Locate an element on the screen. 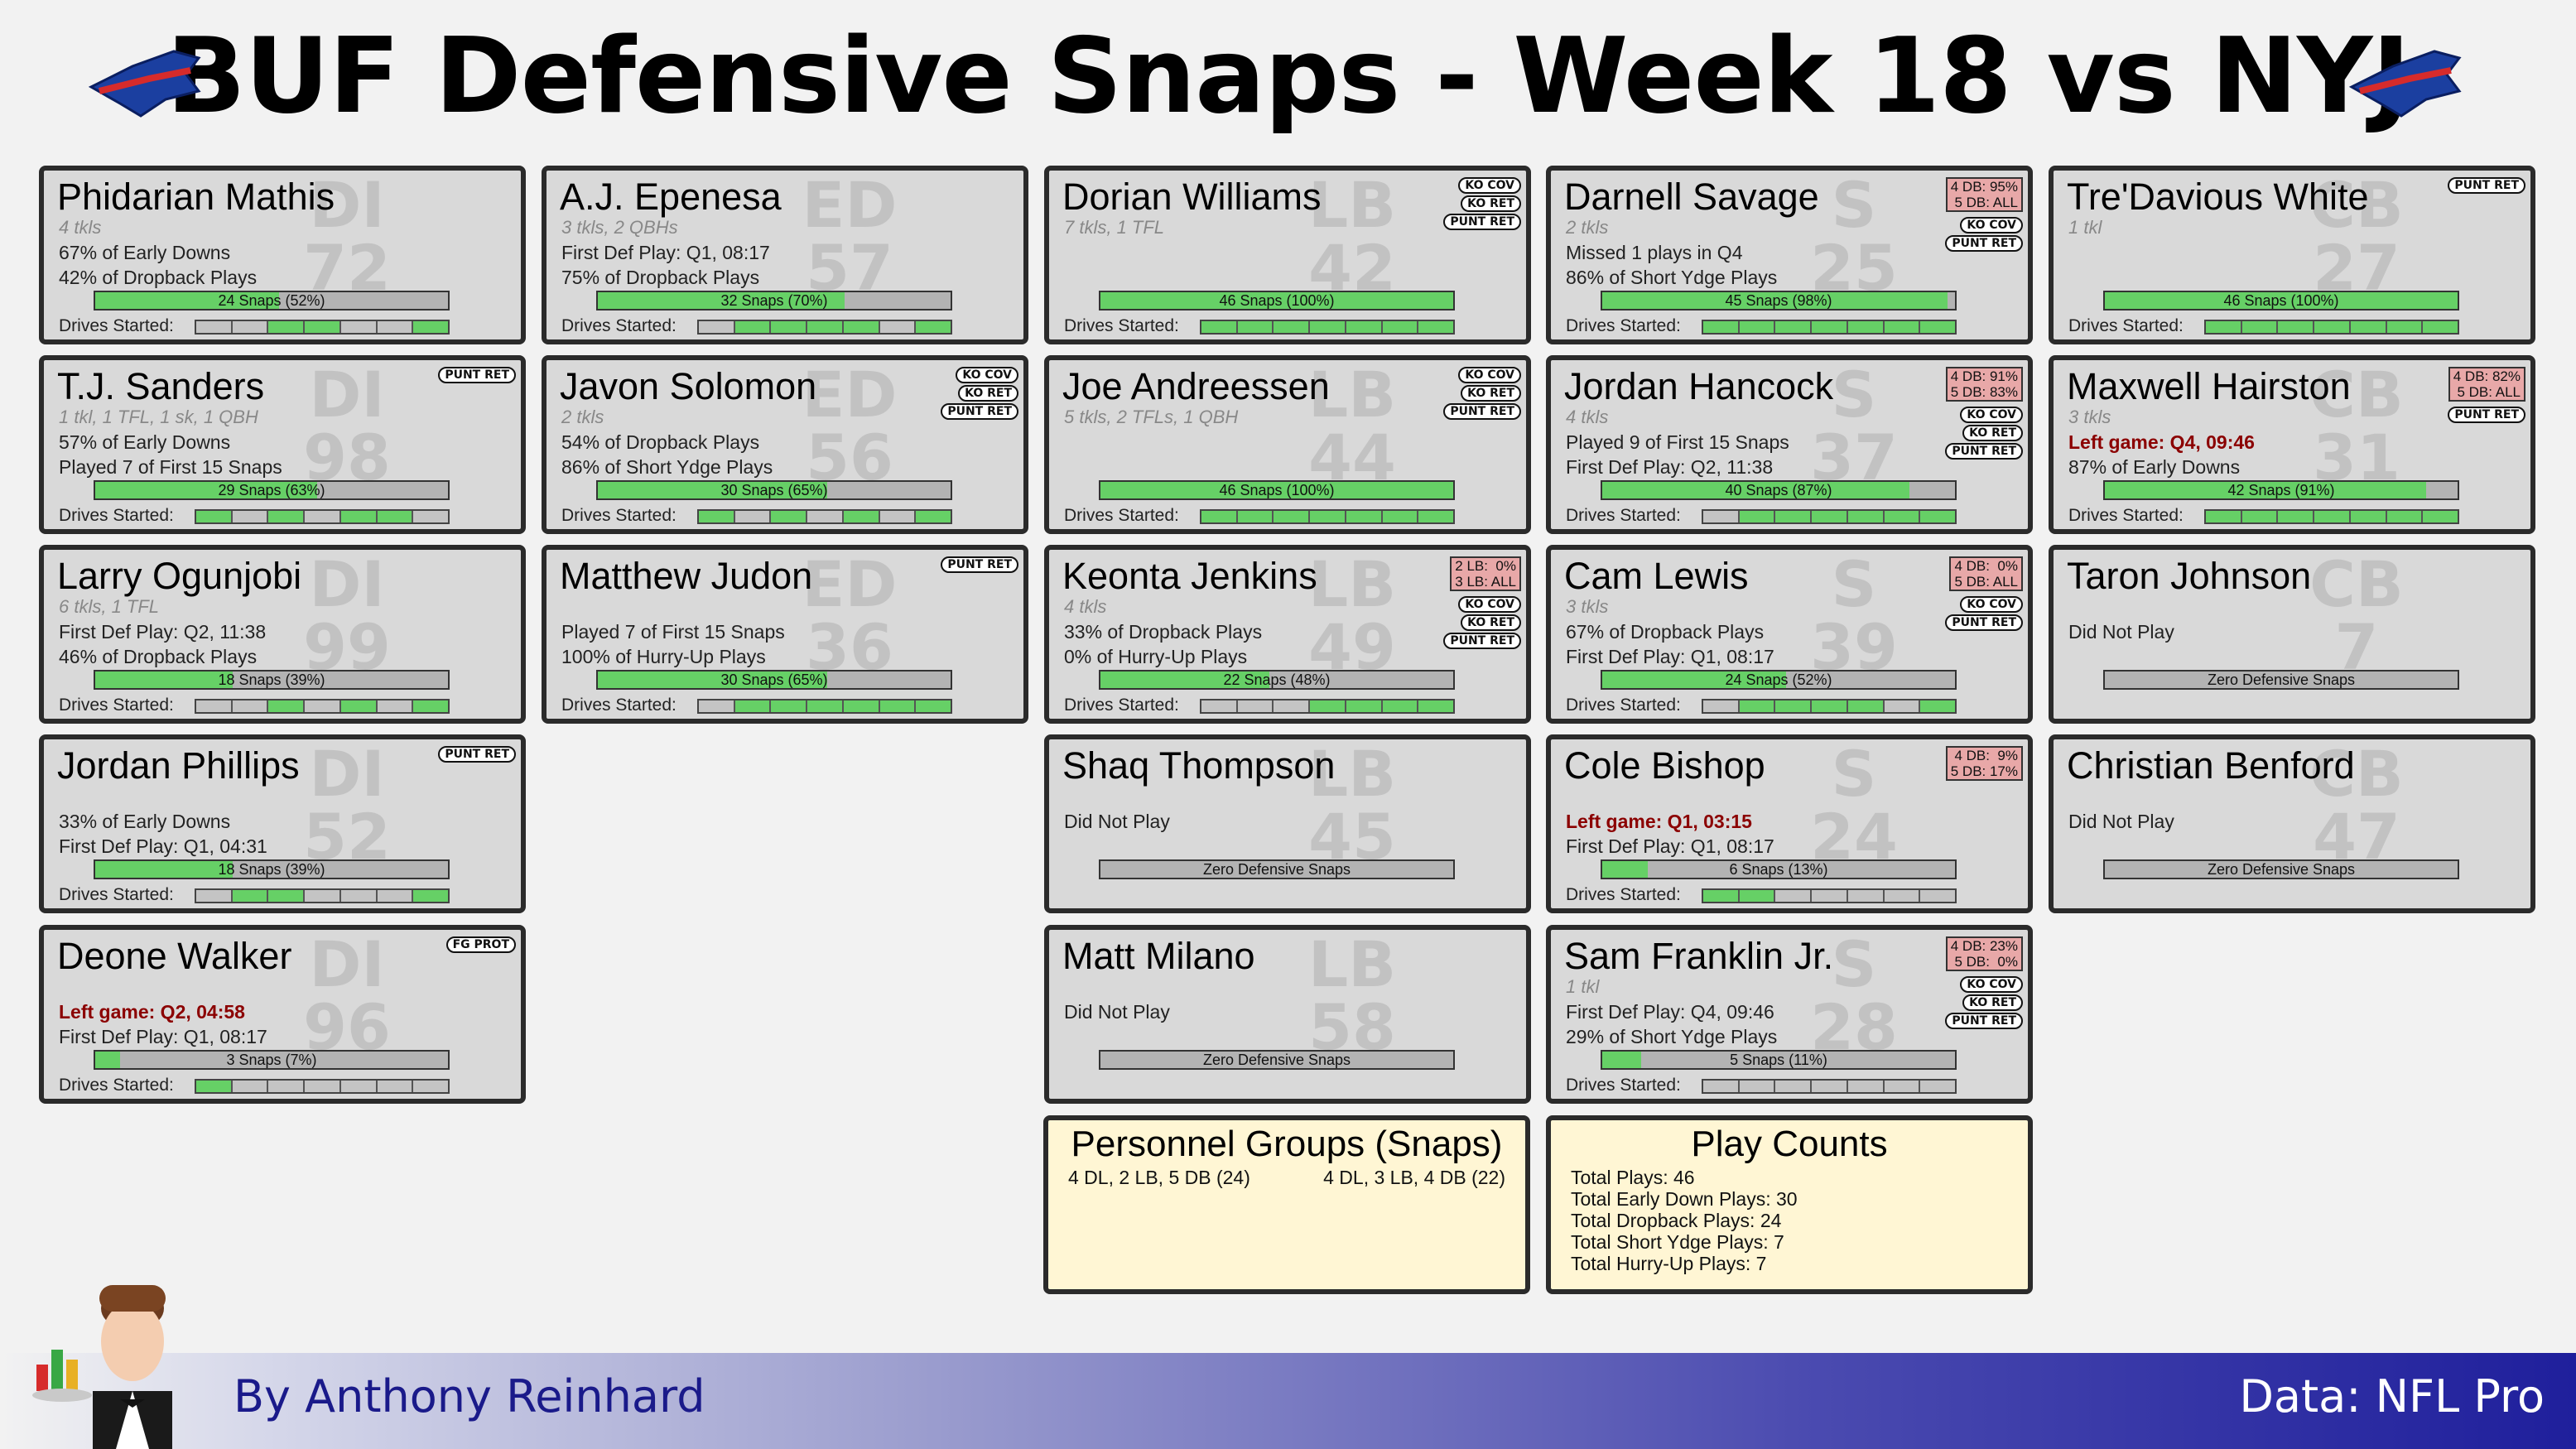 Image resolution: width=2576 pixels, height=1449 pixels. snap-bar: 29 Snaps (63%) is located at coordinates (272, 490).